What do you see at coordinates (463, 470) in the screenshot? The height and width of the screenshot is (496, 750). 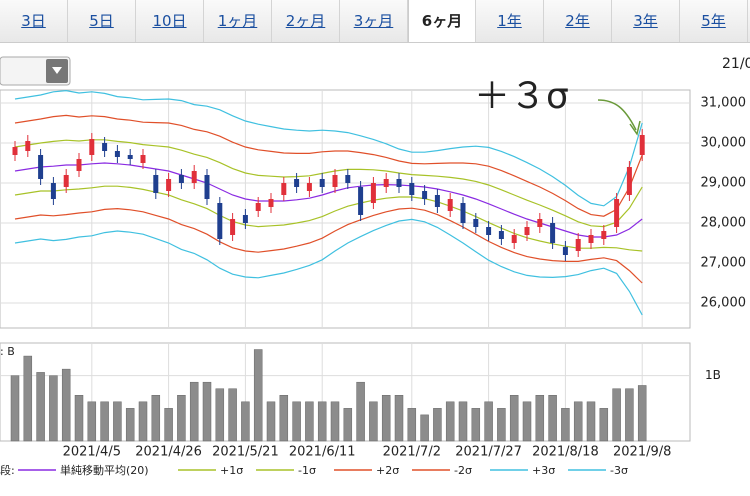 I see `legend-label: -2σ` at bounding box center [463, 470].